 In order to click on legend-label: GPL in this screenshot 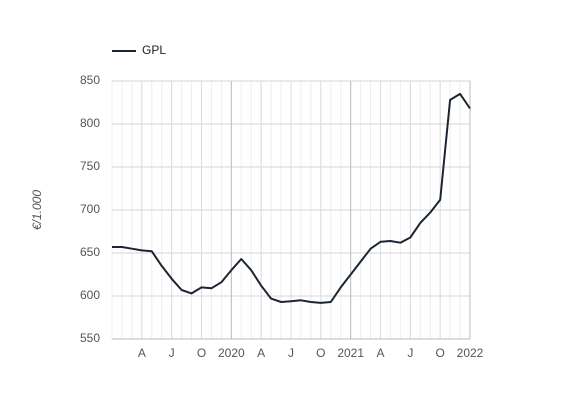, I will do `click(154, 50)`.